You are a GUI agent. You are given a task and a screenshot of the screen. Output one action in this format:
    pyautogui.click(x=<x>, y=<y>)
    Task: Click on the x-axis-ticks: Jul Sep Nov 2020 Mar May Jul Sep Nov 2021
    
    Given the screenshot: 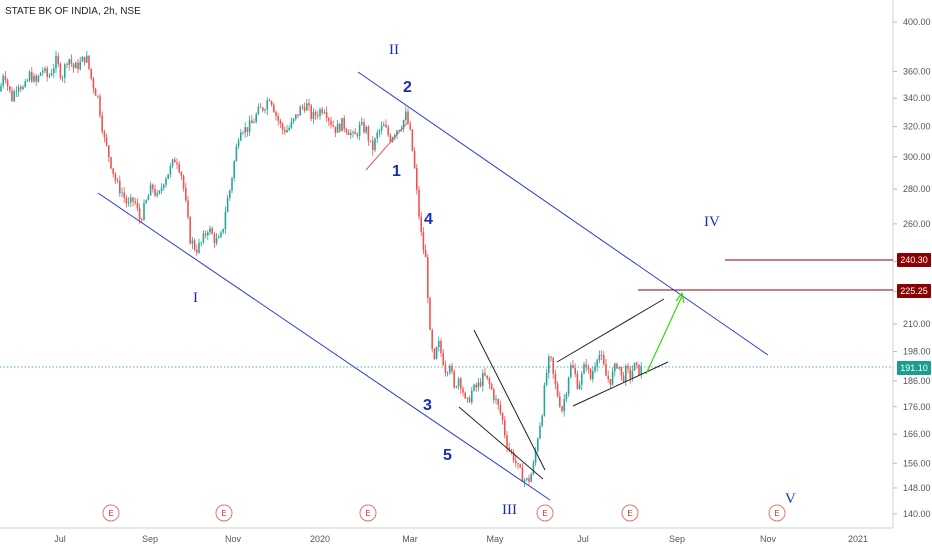 What is the action you would take?
    pyautogui.click(x=461, y=539)
    